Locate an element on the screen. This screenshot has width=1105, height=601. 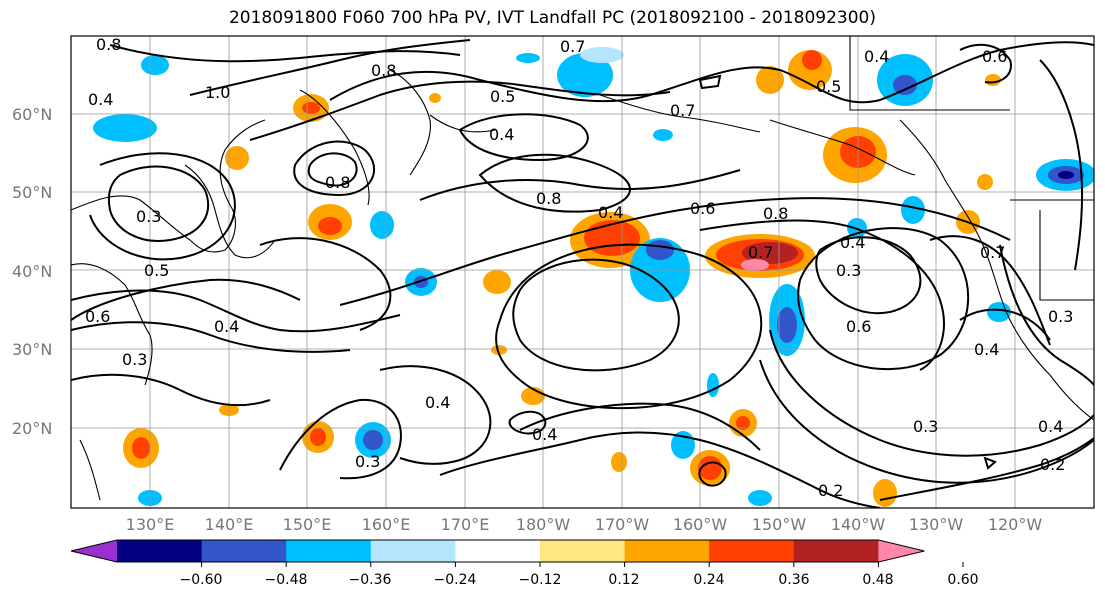
colorbar-outline is located at coordinates (497, 551).